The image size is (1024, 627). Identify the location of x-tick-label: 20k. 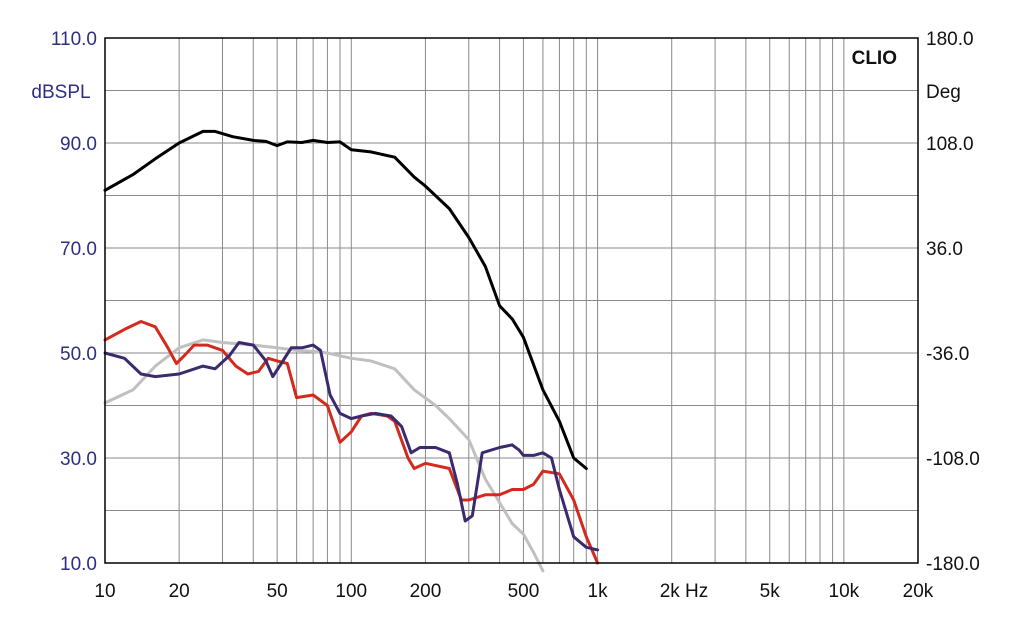
(918, 591).